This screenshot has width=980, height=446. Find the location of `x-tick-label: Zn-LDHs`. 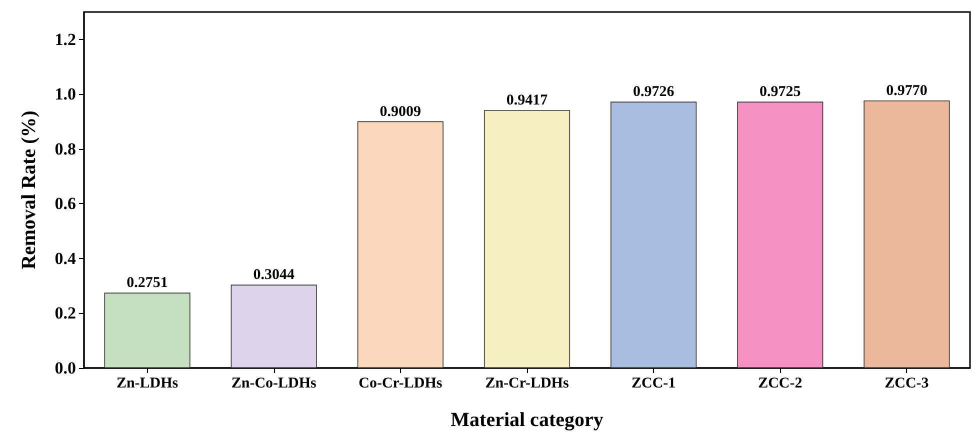

x-tick-label: Zn-LDHs is located at coordinates (147, 384).